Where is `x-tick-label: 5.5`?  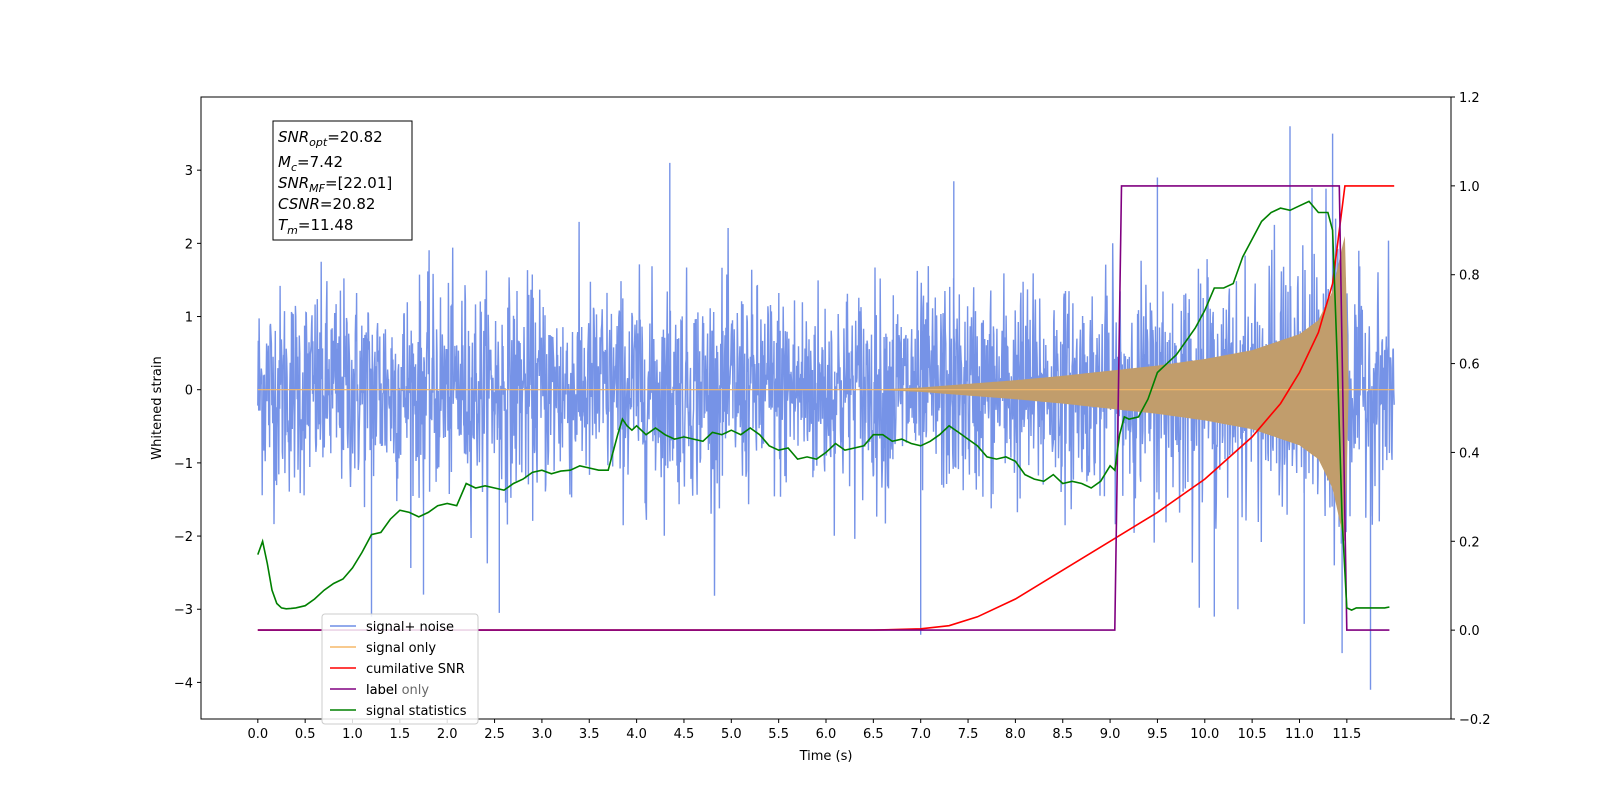
x-tick-label: 5.5 is located at coordinates (778, 734).